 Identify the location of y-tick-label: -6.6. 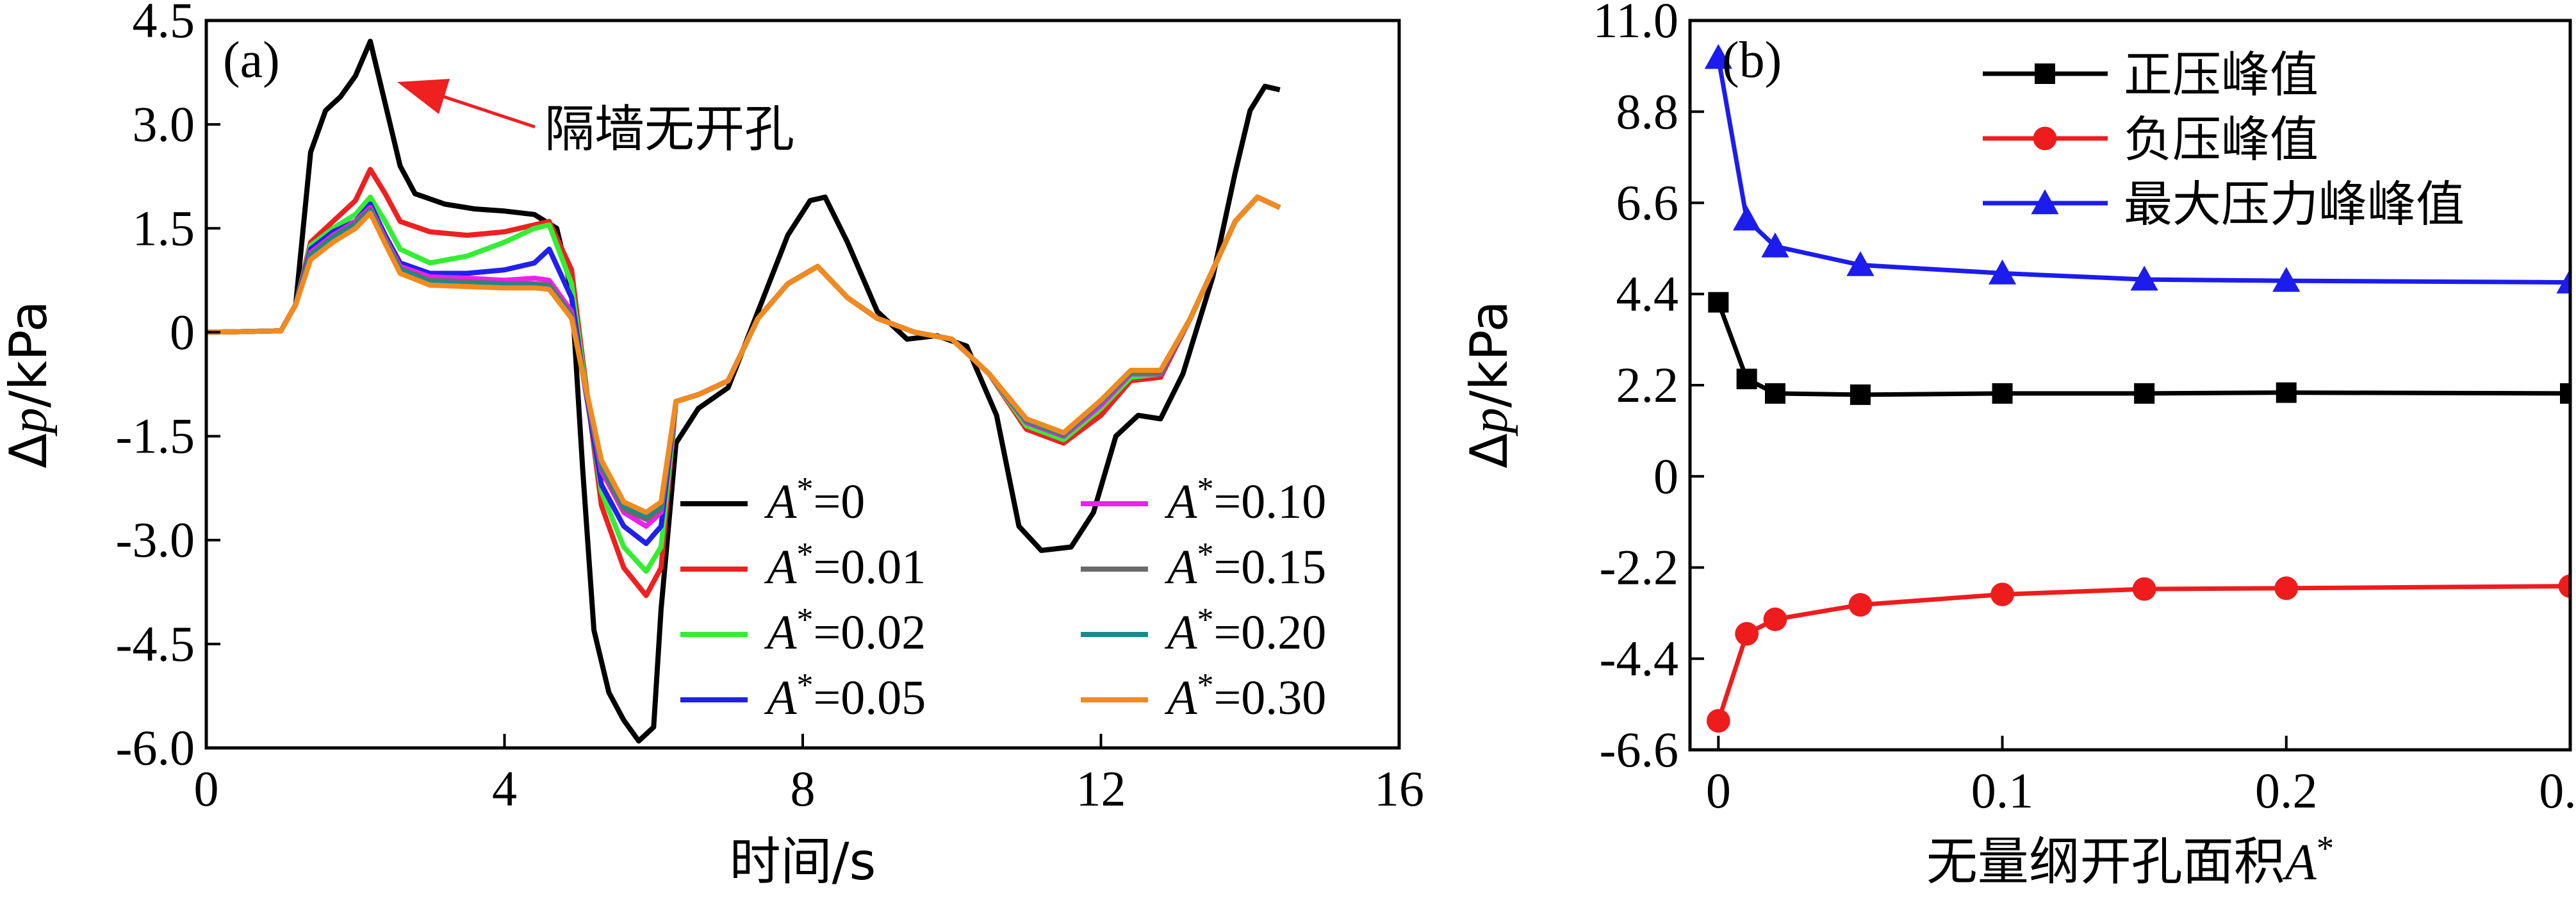
(1639, 749).